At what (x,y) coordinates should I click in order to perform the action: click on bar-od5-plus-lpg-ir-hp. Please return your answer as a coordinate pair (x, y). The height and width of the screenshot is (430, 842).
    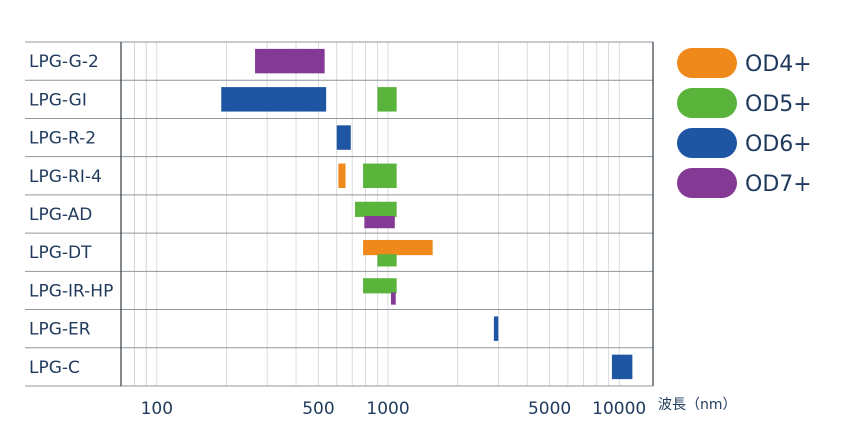
    Looking at the image, I should click on (380, 286).